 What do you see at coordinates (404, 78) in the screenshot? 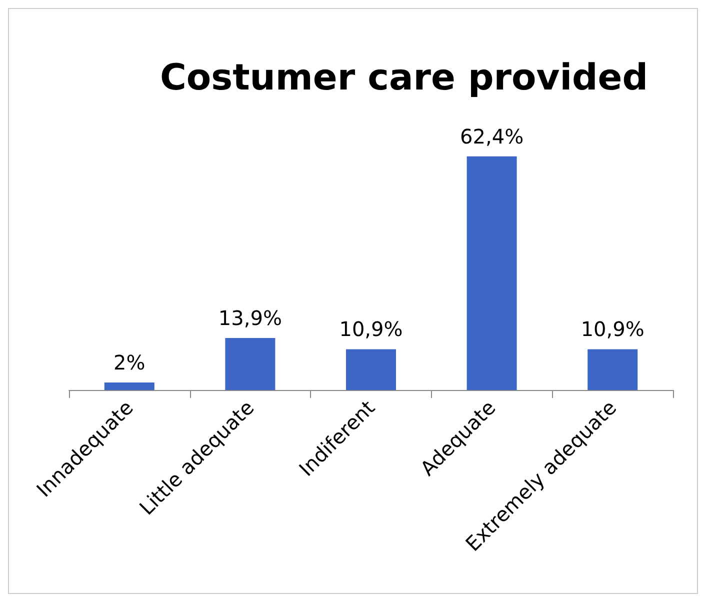
I see `chart-title: Costumer care provided` at bounding box center [404, 78].